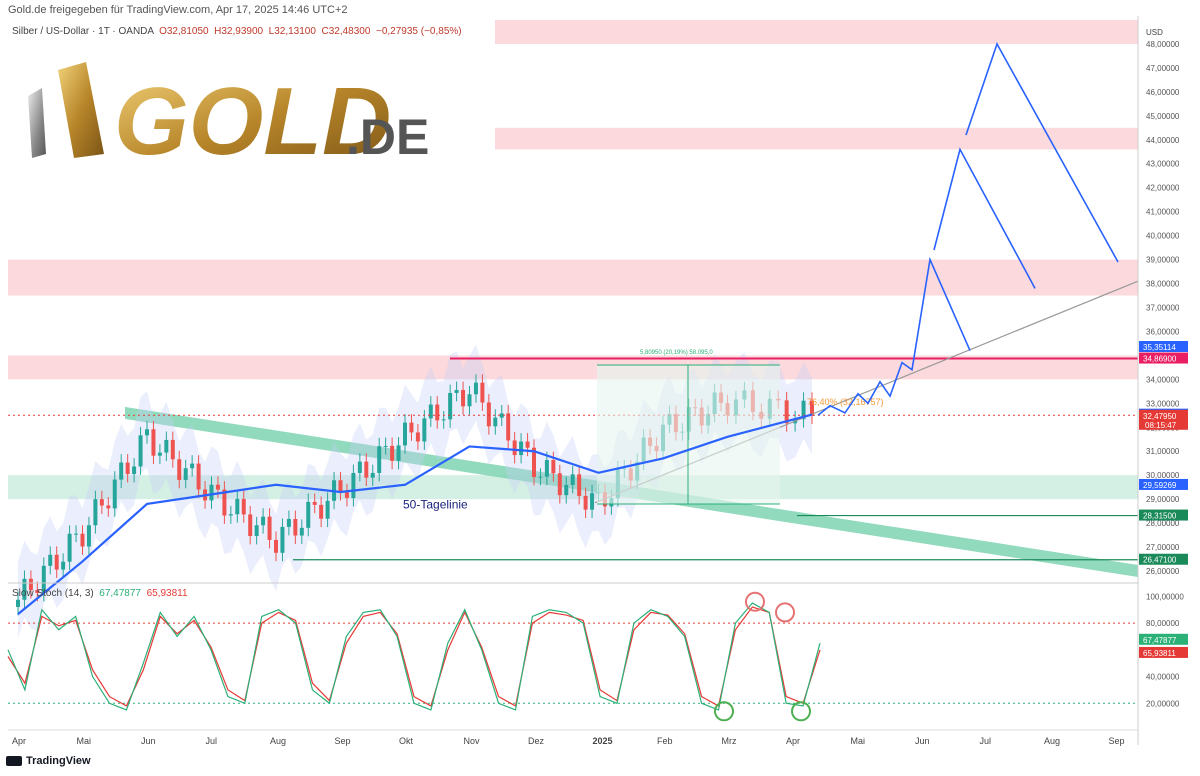 The height and width of the screenshot is (776, 1200). I want to click on price-label-text: 29,59269, so click(1160, 485).